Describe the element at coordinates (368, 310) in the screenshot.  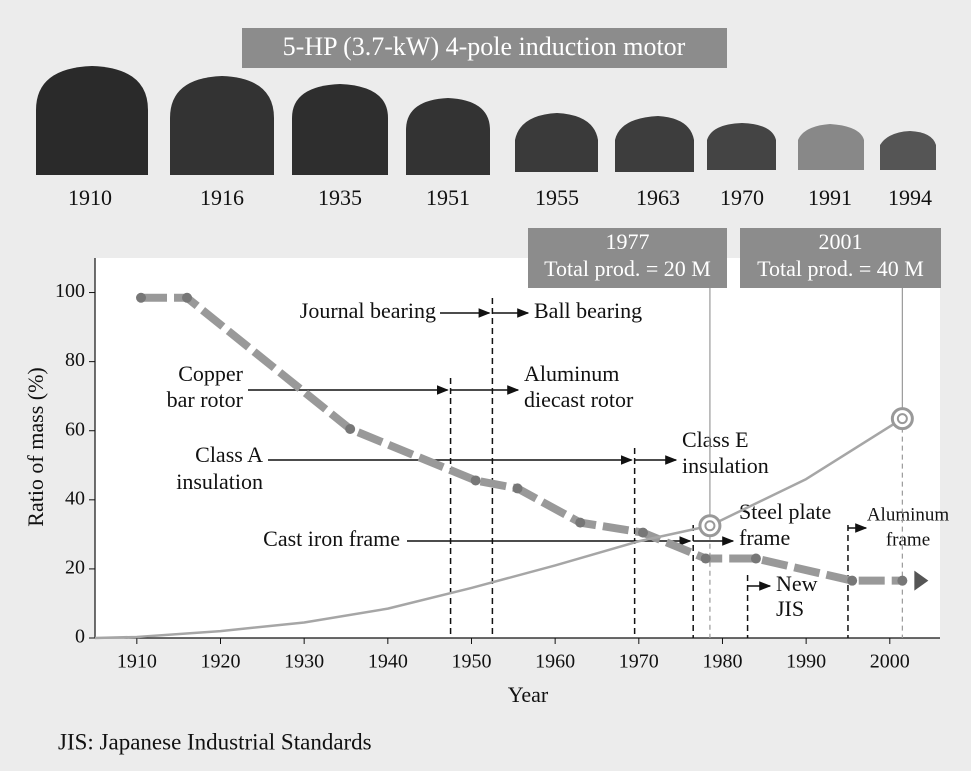
I see `event-from: Journal bearing` at that location.